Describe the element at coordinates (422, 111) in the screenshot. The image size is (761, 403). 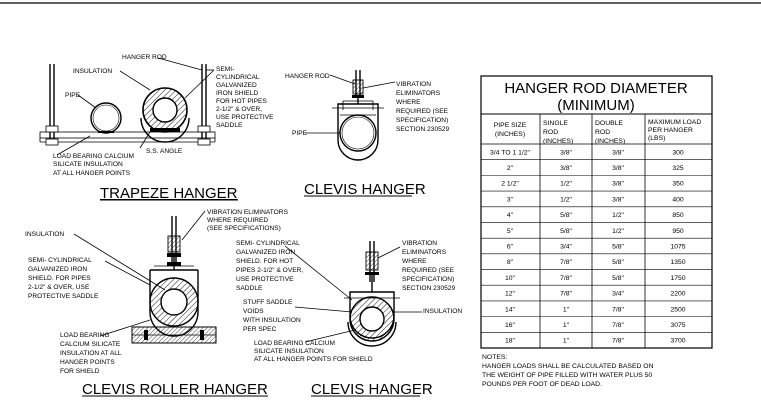
I see `svg-text: REQUIRED (SEE` at that location.